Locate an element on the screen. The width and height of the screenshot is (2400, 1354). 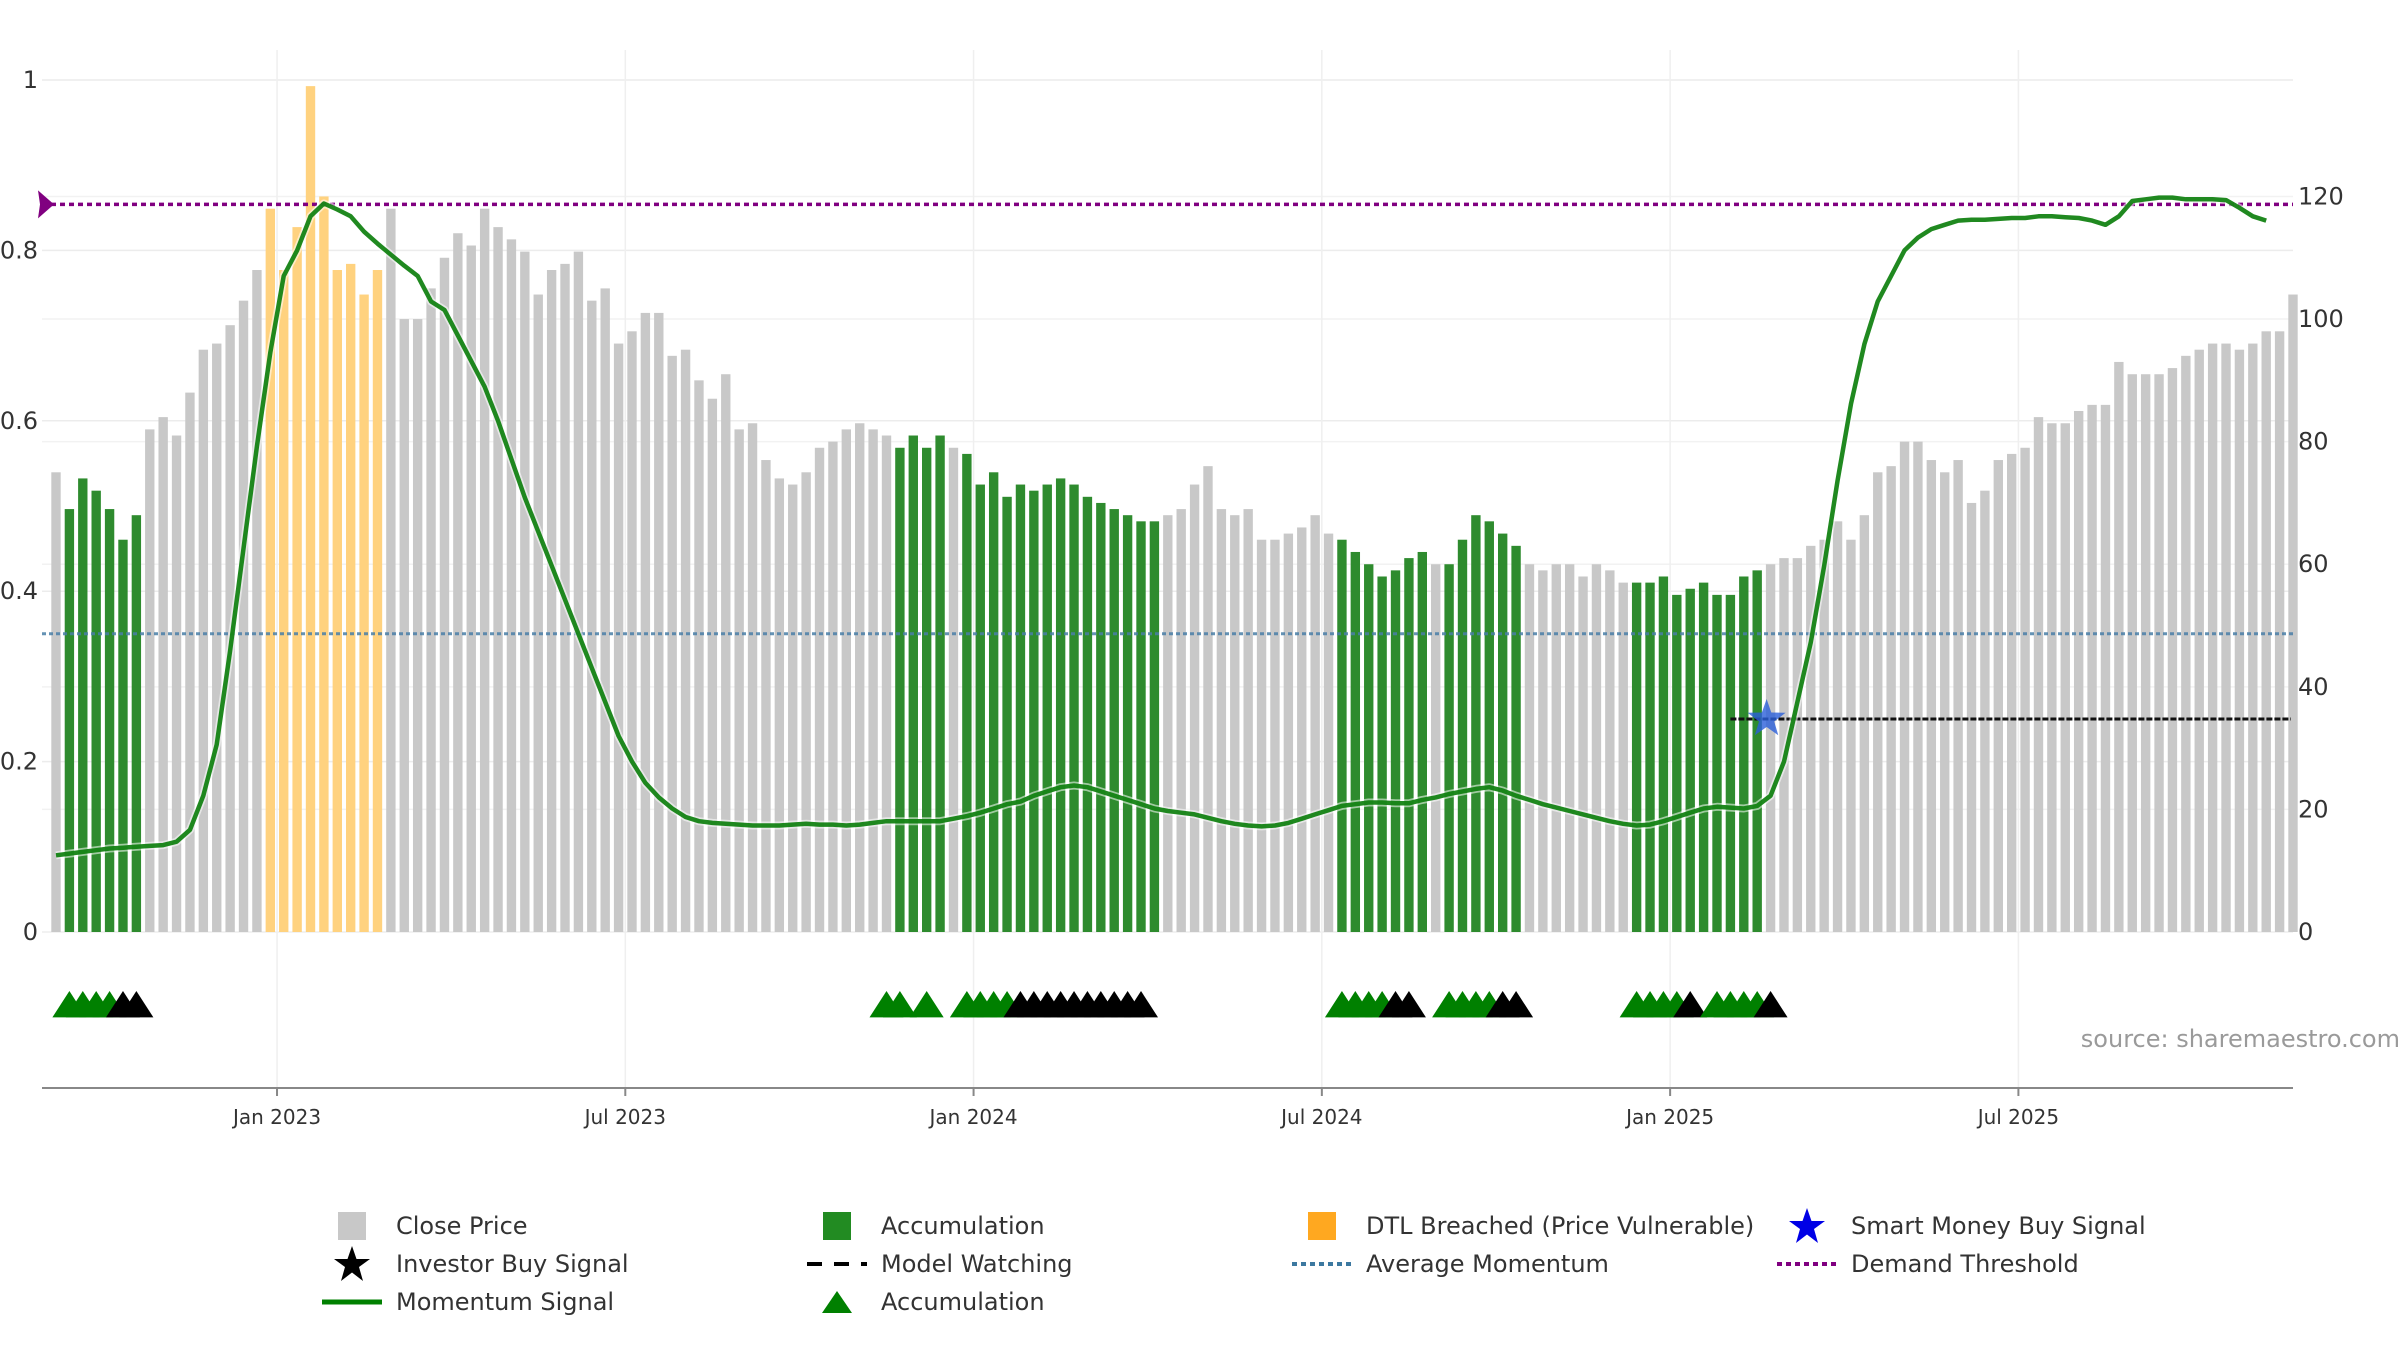
legend-label-smart-money: Smart Money Buy Signal is located at coordinates (1998, 1226).